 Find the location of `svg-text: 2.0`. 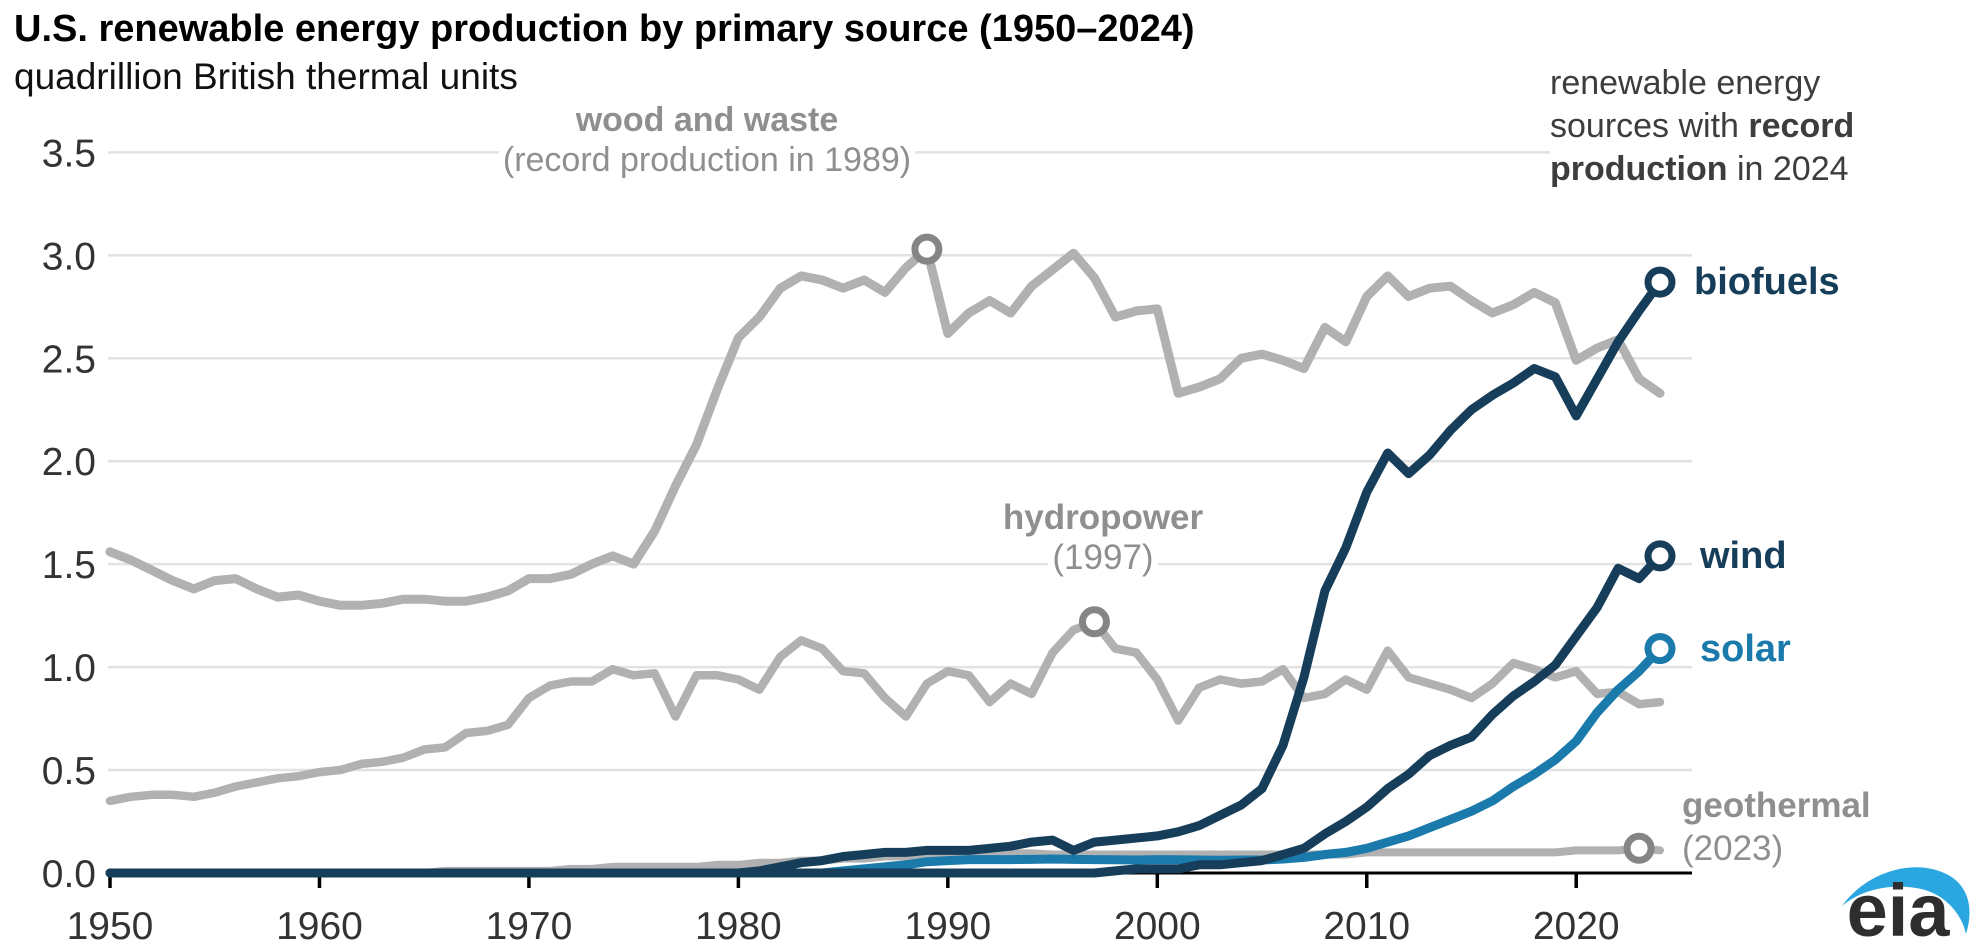

svg-text: 2.0 is located at coordinates (69, 462).